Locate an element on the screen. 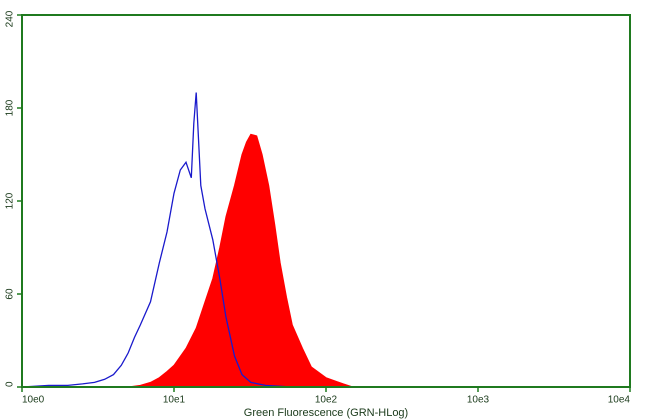  x-tick-label: 10e2 is located at coordinates (326, 400).